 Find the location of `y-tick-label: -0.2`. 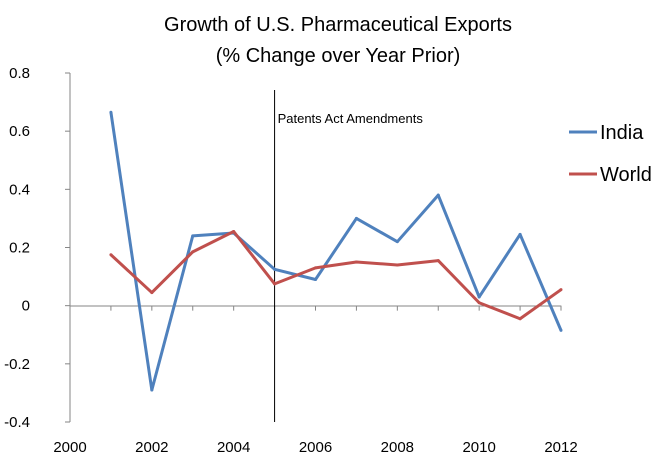

y-tick-label: -0.2 is located at coordinates (17, 364).